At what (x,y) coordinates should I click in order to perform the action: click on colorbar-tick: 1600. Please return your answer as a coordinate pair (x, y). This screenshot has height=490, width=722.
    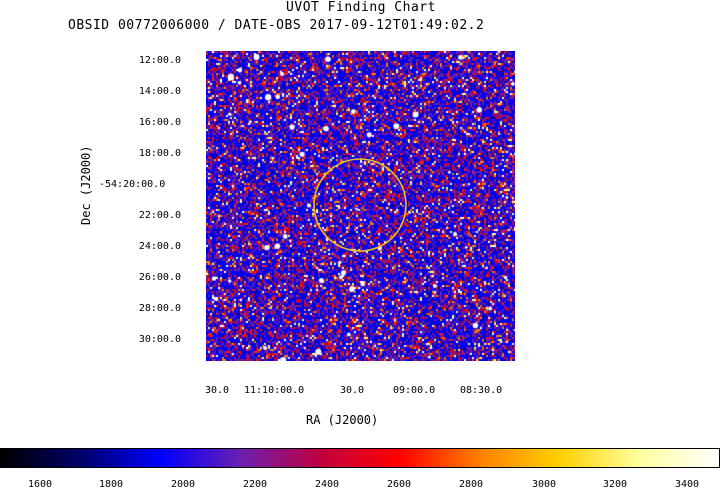
    Looking at the image, I should click on (40, 484).